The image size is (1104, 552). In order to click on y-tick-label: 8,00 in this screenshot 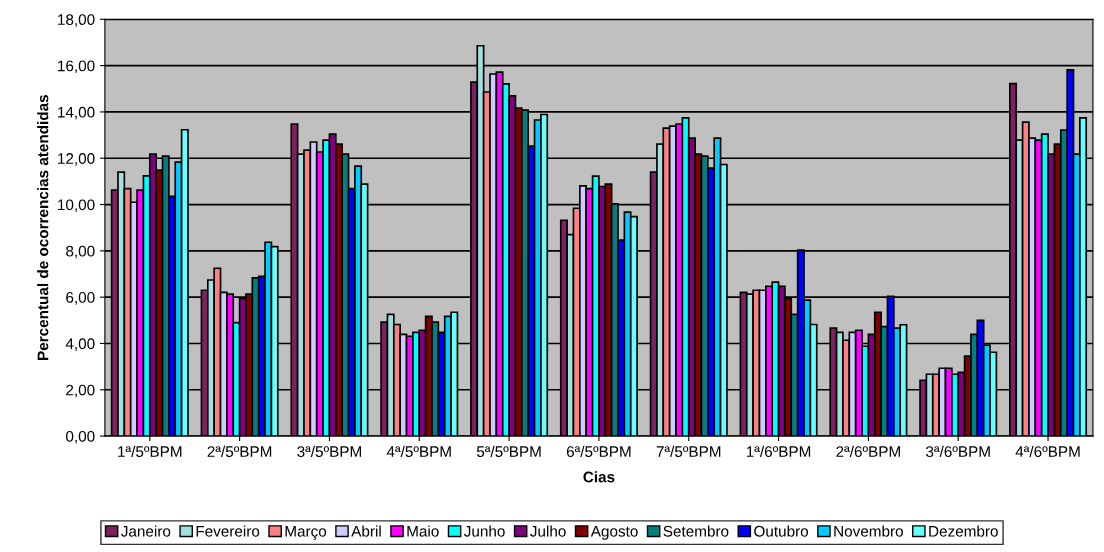, I will do `click(80, 252)`.